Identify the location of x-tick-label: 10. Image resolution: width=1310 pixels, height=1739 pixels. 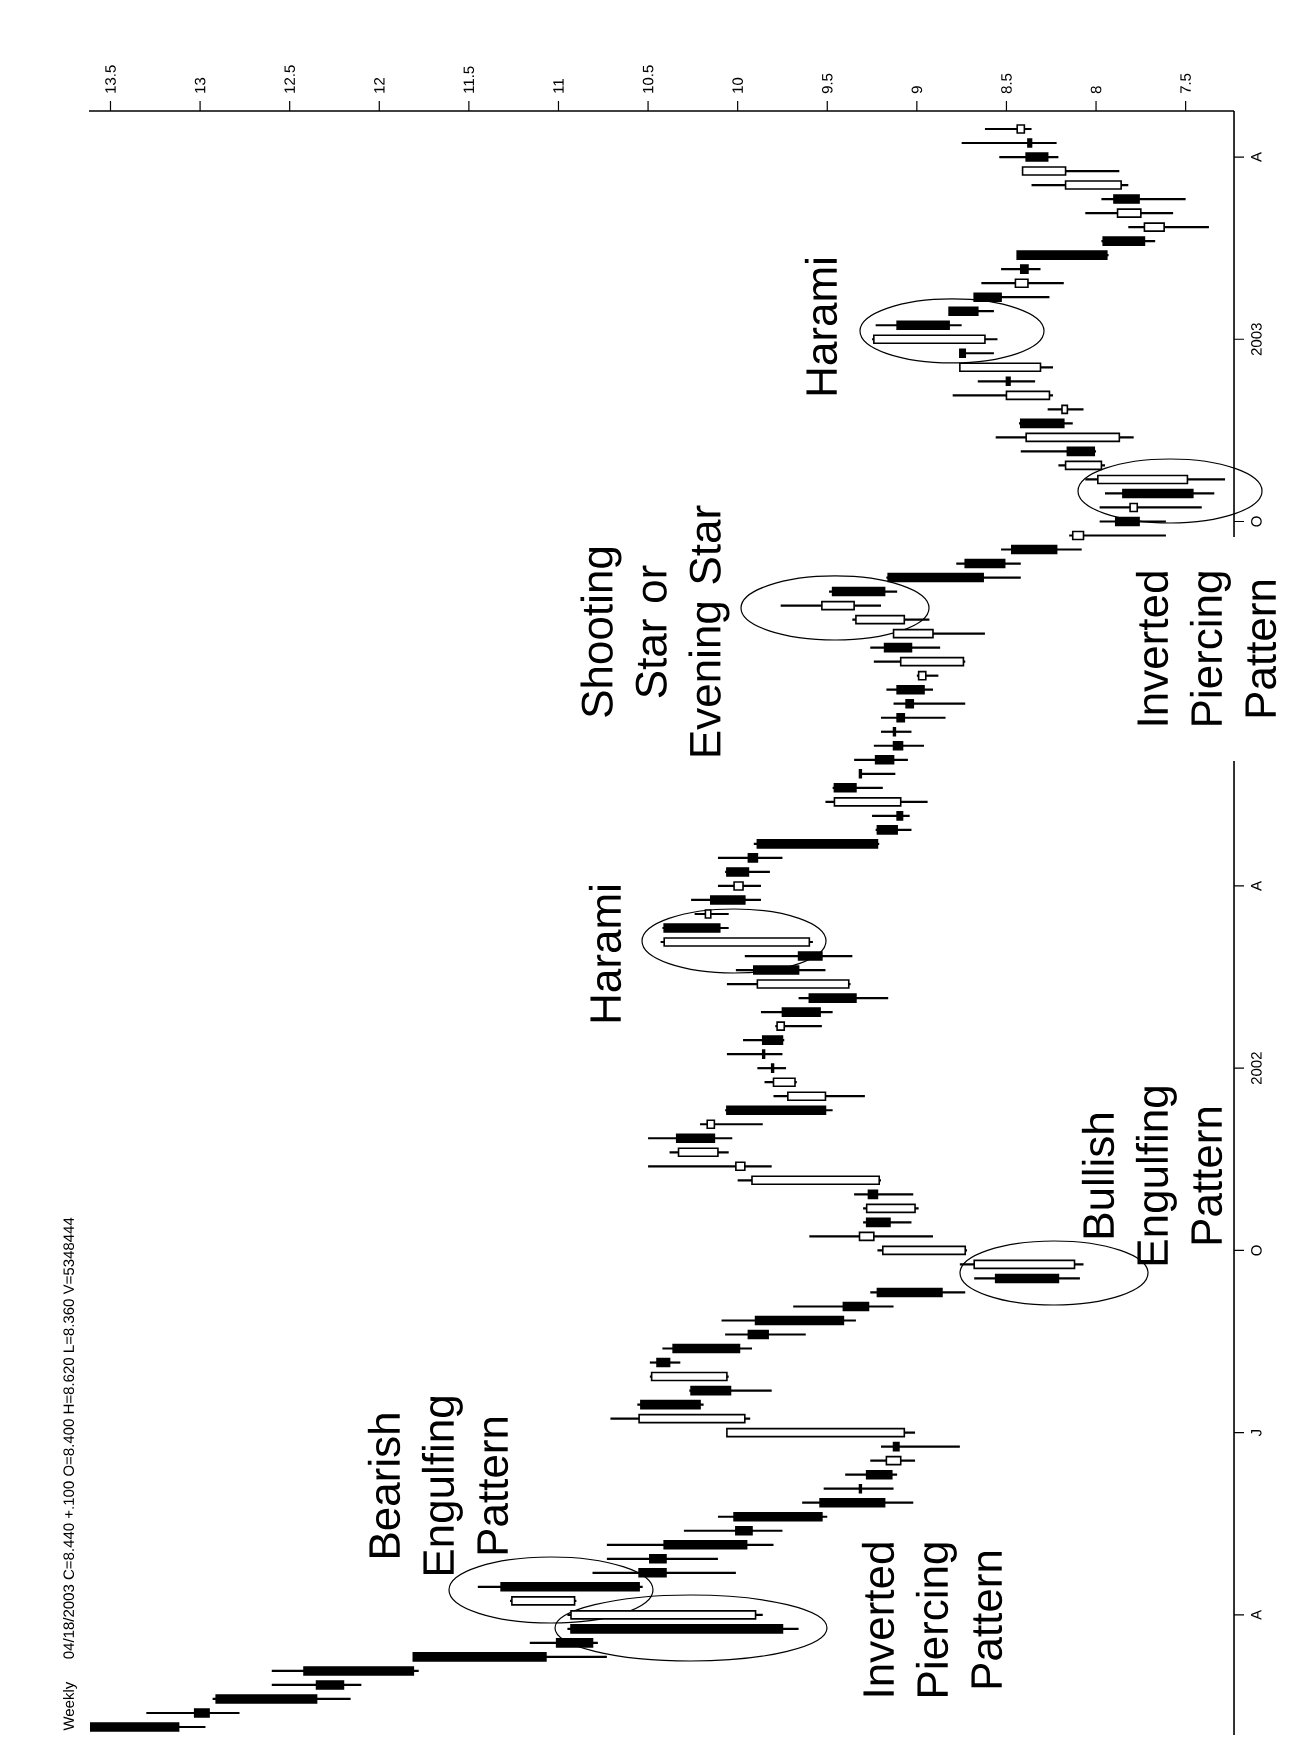
(737, 85).